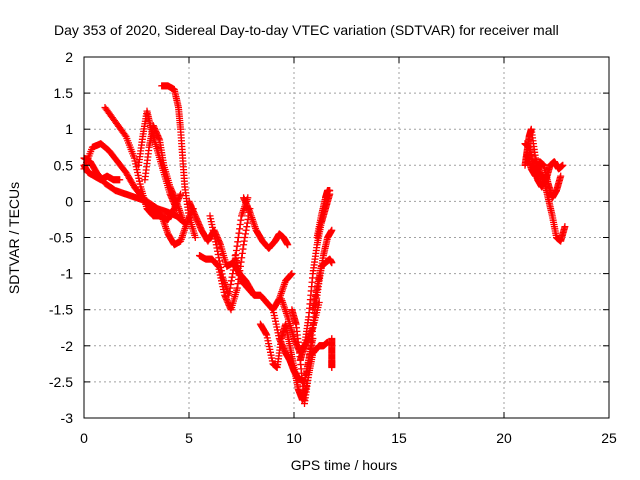  Describe the element at coordinates (69, 129) in the screenshot. I see `y-tick-label: 1` at that location.